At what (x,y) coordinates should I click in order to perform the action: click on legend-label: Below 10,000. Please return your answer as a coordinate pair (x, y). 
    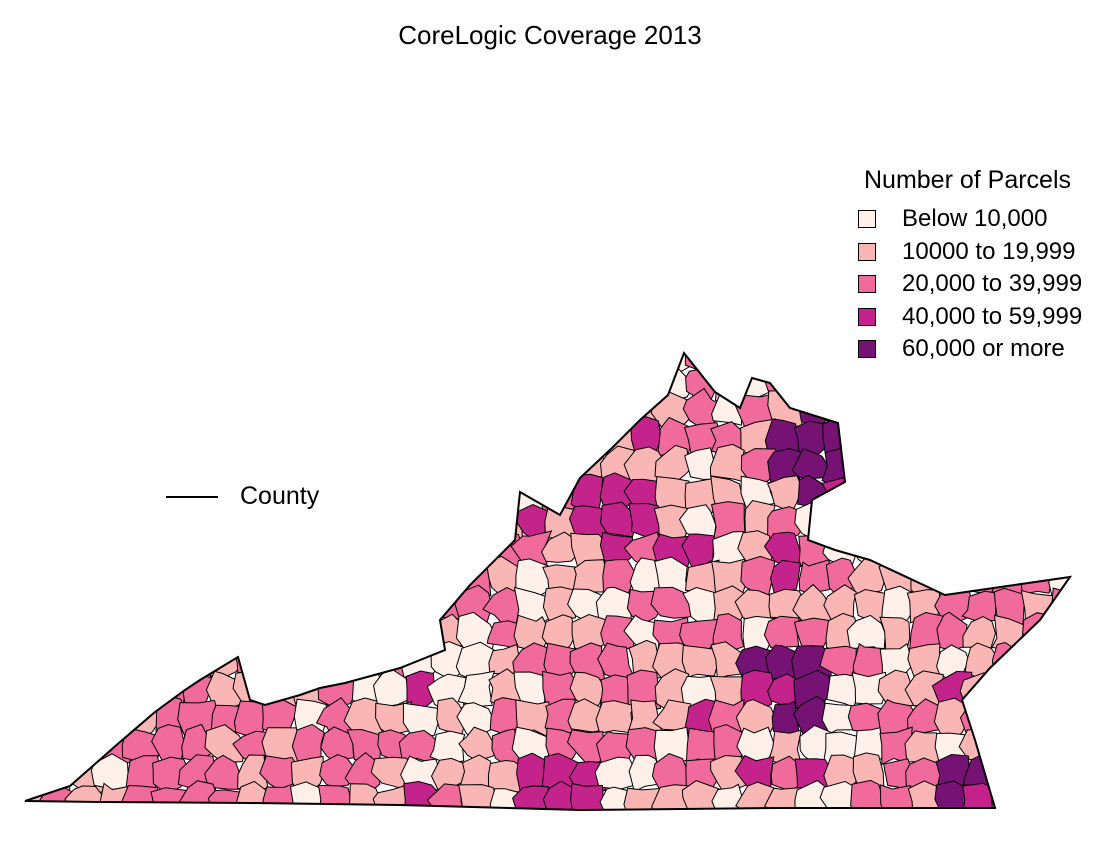
    Looking at the image, I should click on (975, 219).